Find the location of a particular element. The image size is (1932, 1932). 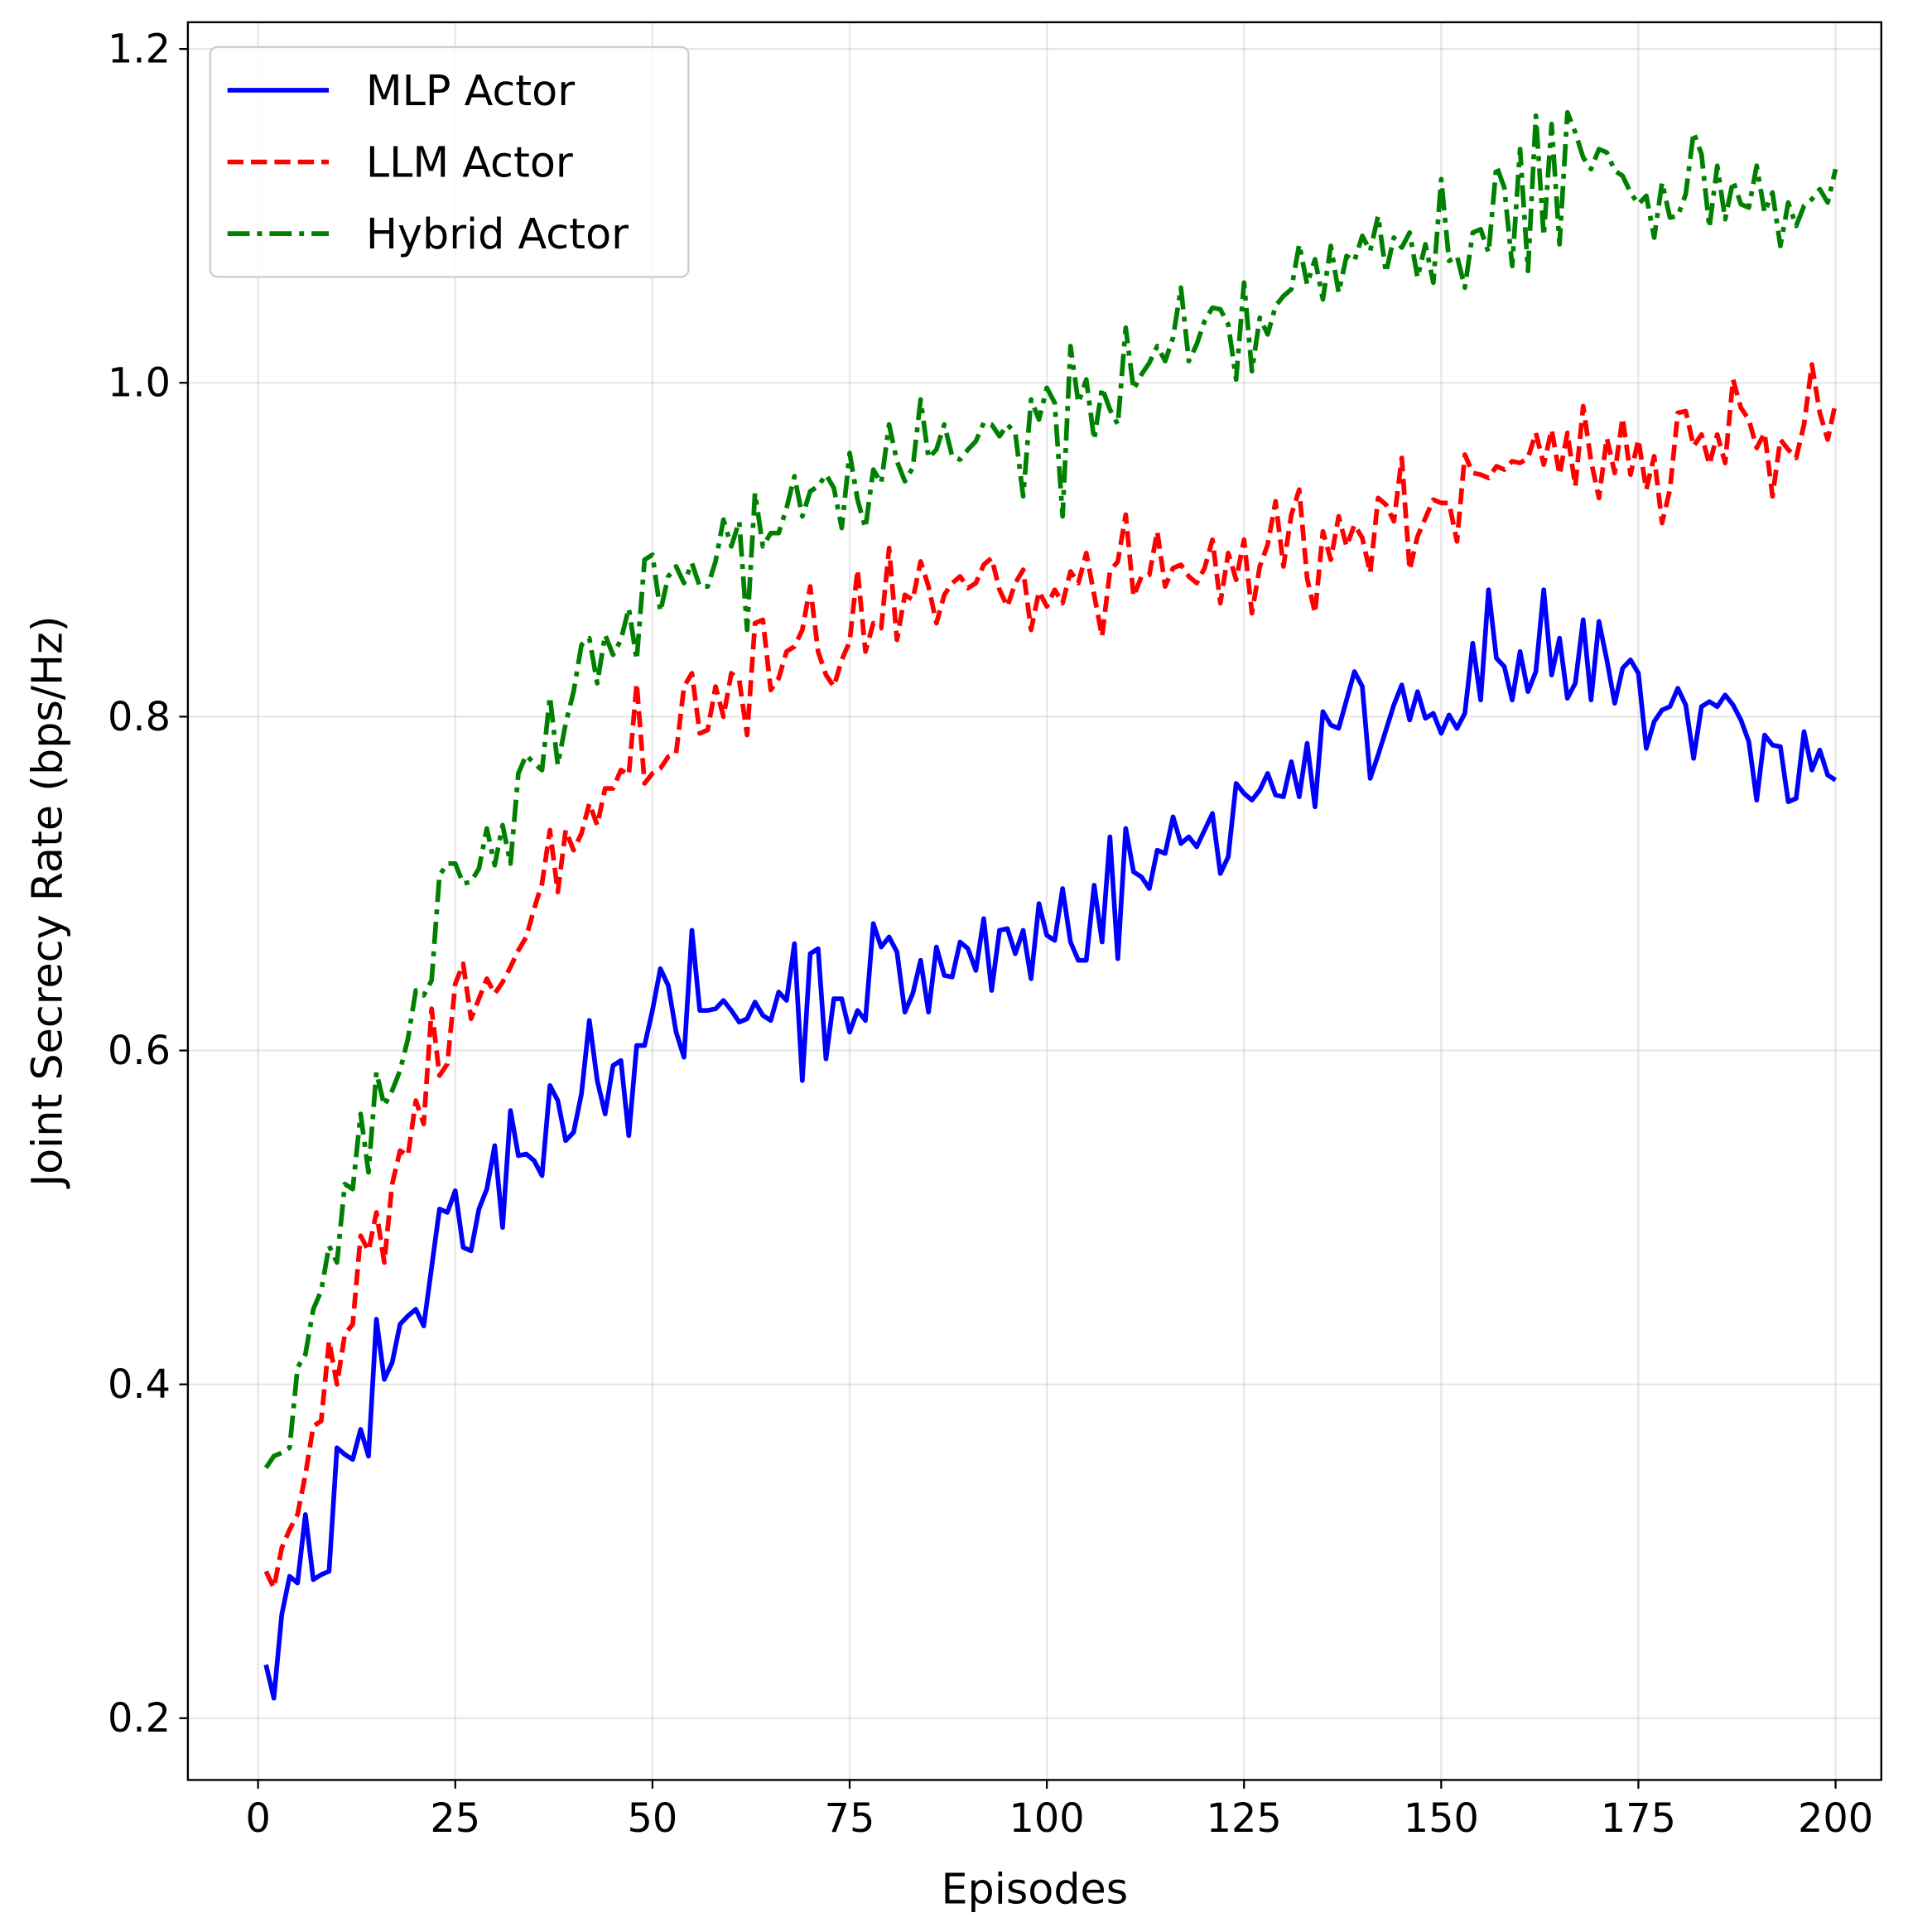

x-tick-label: 50 is located at coordinates (652, 1819).